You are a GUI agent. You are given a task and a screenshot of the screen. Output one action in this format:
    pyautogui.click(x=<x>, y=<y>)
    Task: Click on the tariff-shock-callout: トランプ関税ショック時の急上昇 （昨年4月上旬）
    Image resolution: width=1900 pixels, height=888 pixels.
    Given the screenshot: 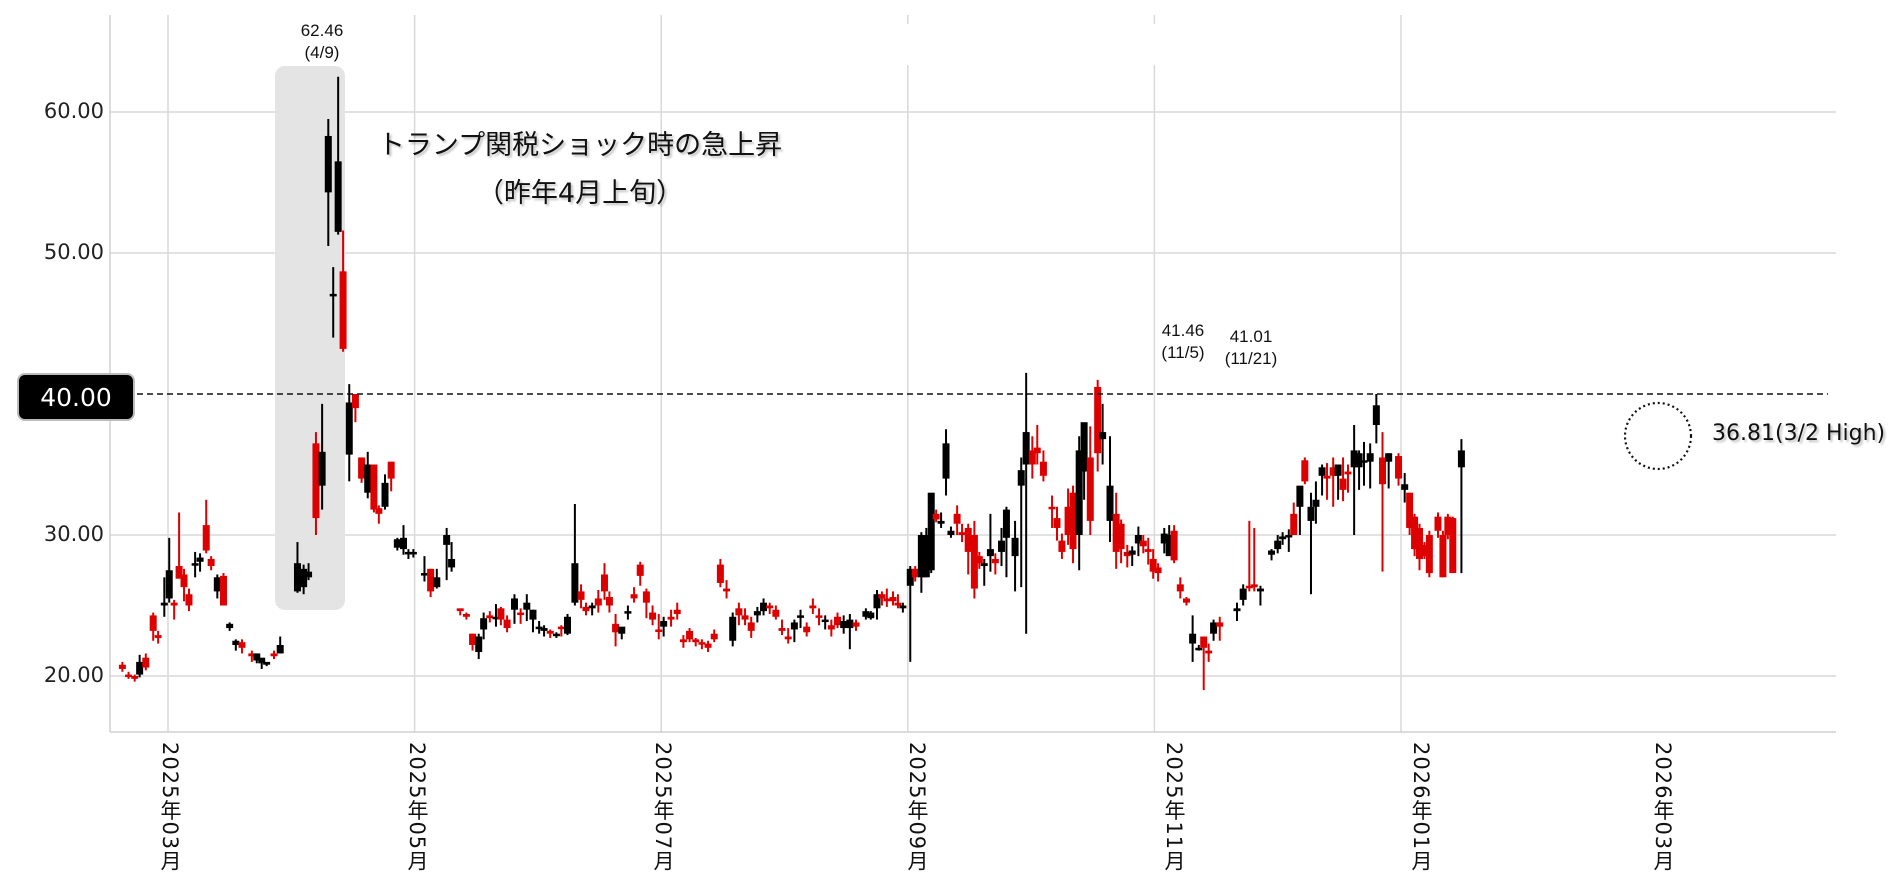 What is the action you would take?
    pyautogui.click(x=580, y=170)
    